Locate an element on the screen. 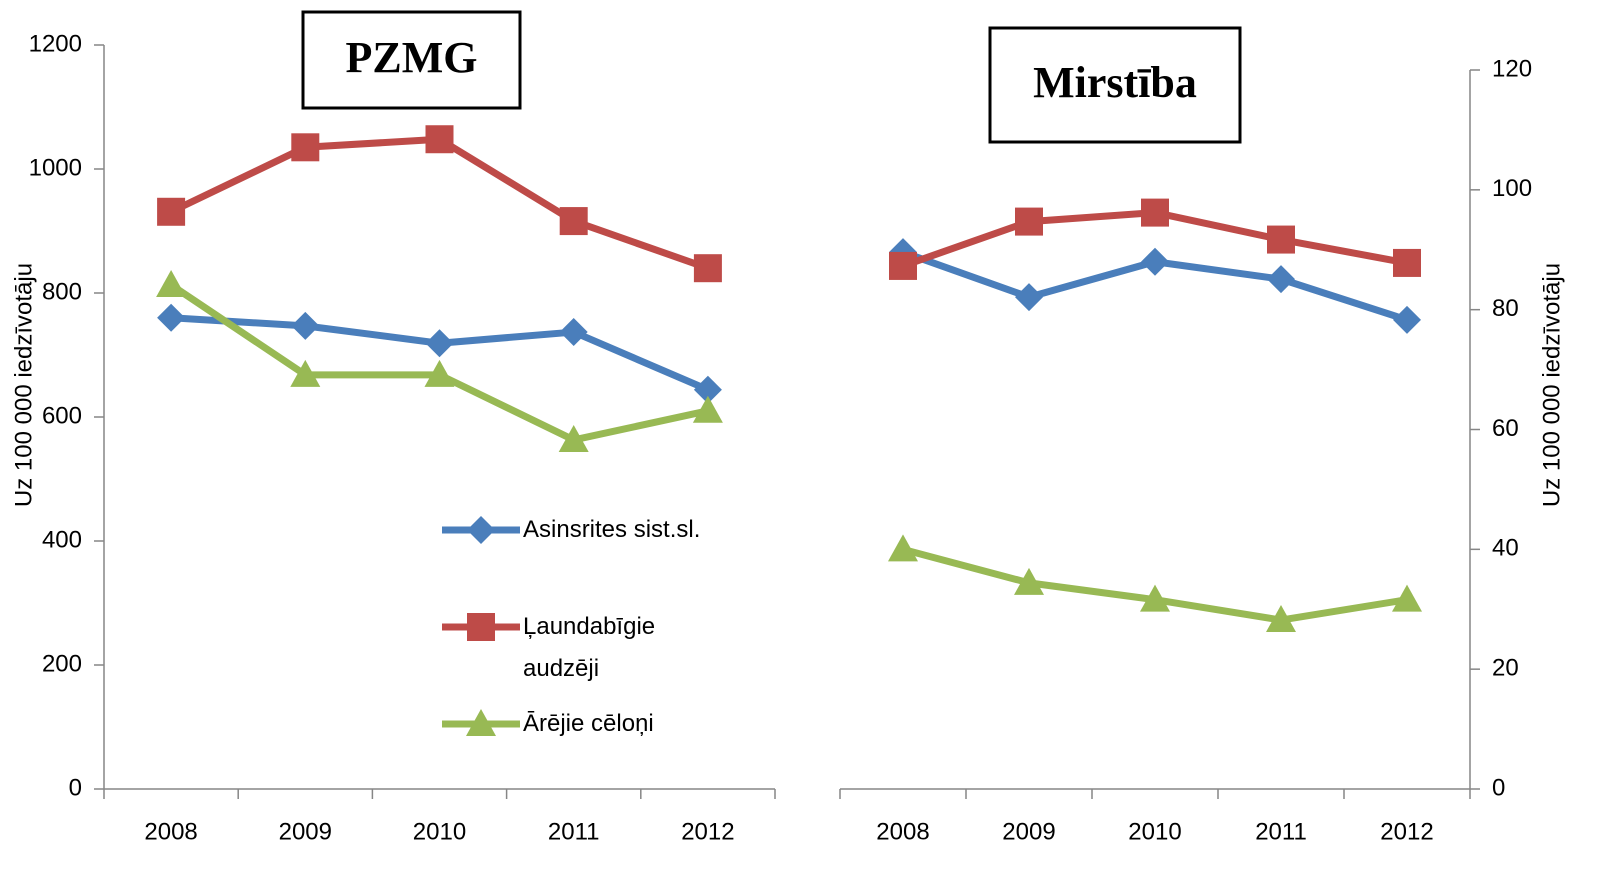  series-line is located at coordinates (439, 203).